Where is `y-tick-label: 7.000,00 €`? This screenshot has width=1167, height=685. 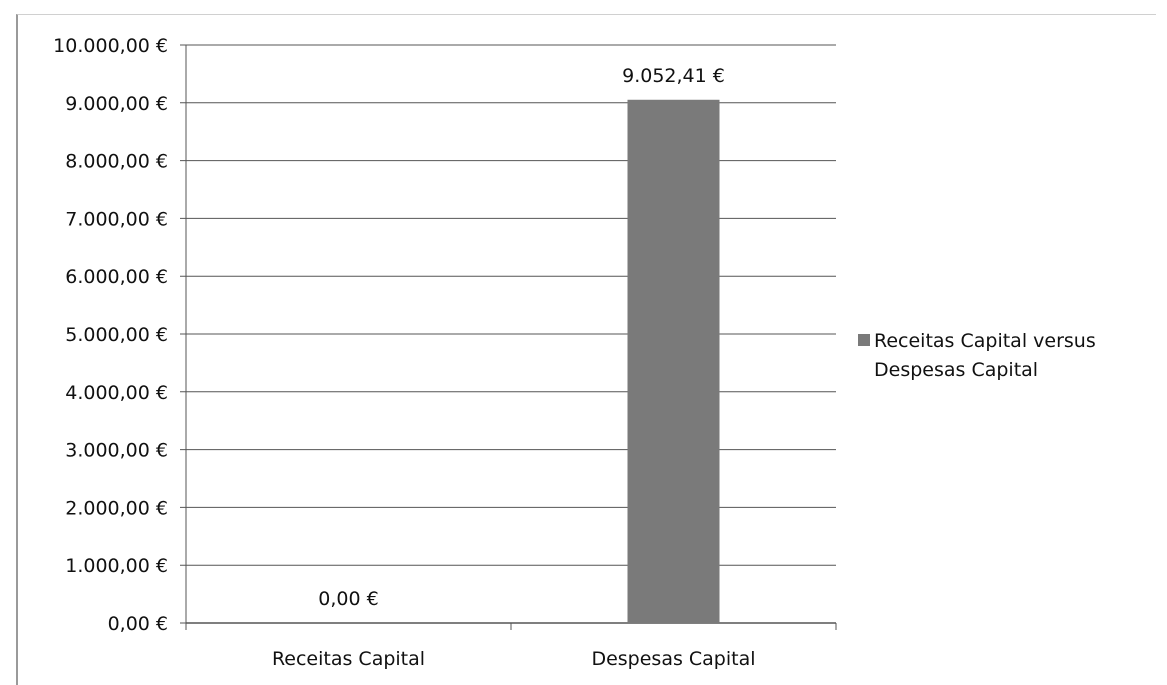 y-tick-label: 7.000,00 € is located at coordinates (116, 219).